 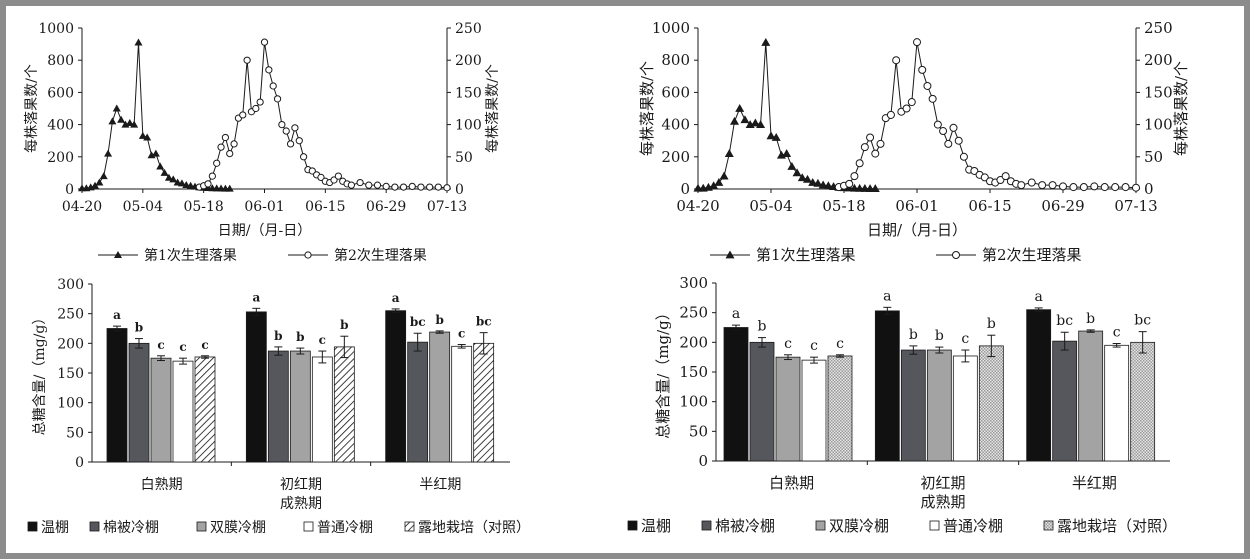 What do you see at coordinates (468, 126) in the screenshot?
I see `y2-tick-label: 100` at bounding box center [468, 126].